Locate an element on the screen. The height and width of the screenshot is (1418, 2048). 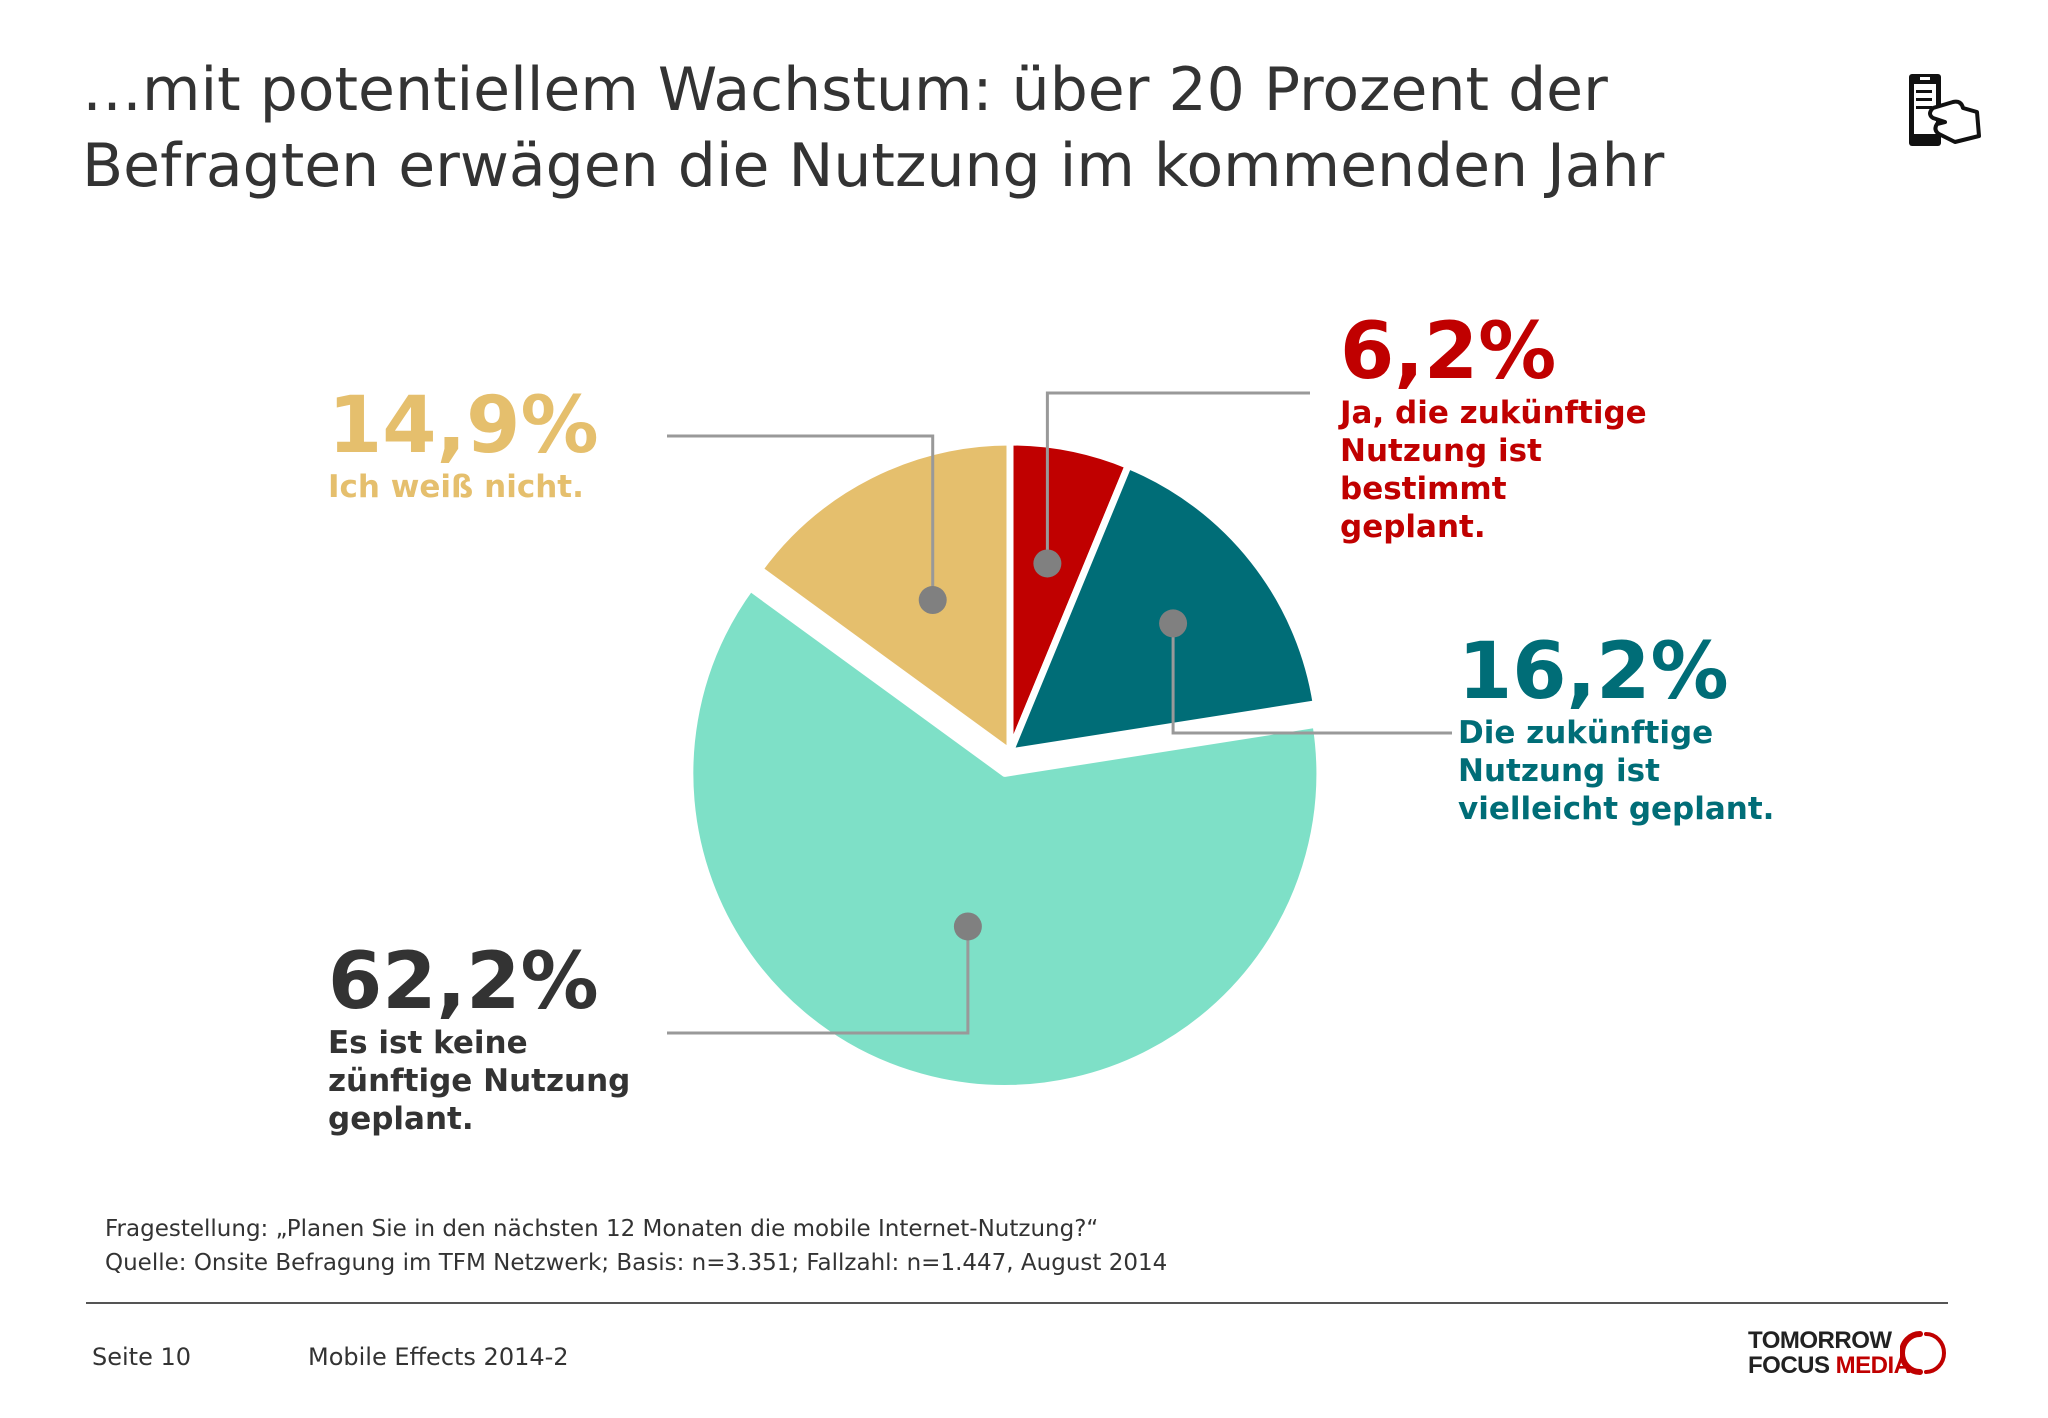
slice-percent: 14,9% is located at coordinates (463, 426).